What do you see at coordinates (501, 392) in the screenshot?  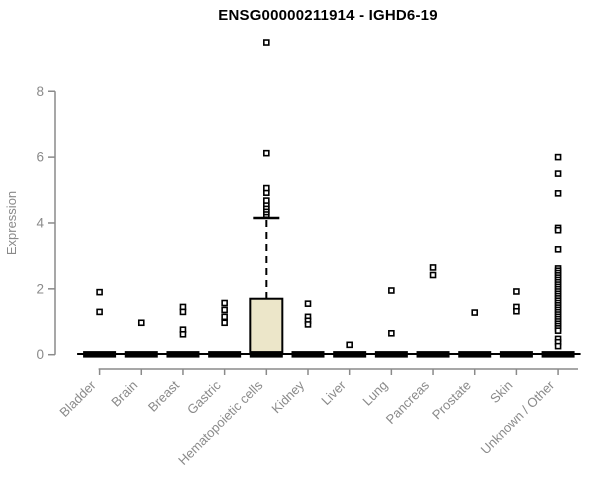 I see `category-label: Skin` at bounding box center [501, 392].